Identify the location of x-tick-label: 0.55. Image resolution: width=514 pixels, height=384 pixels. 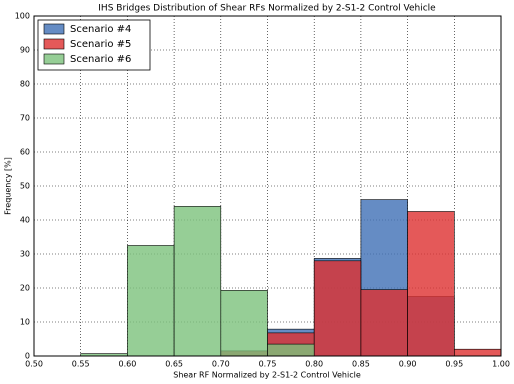
(81, 364).